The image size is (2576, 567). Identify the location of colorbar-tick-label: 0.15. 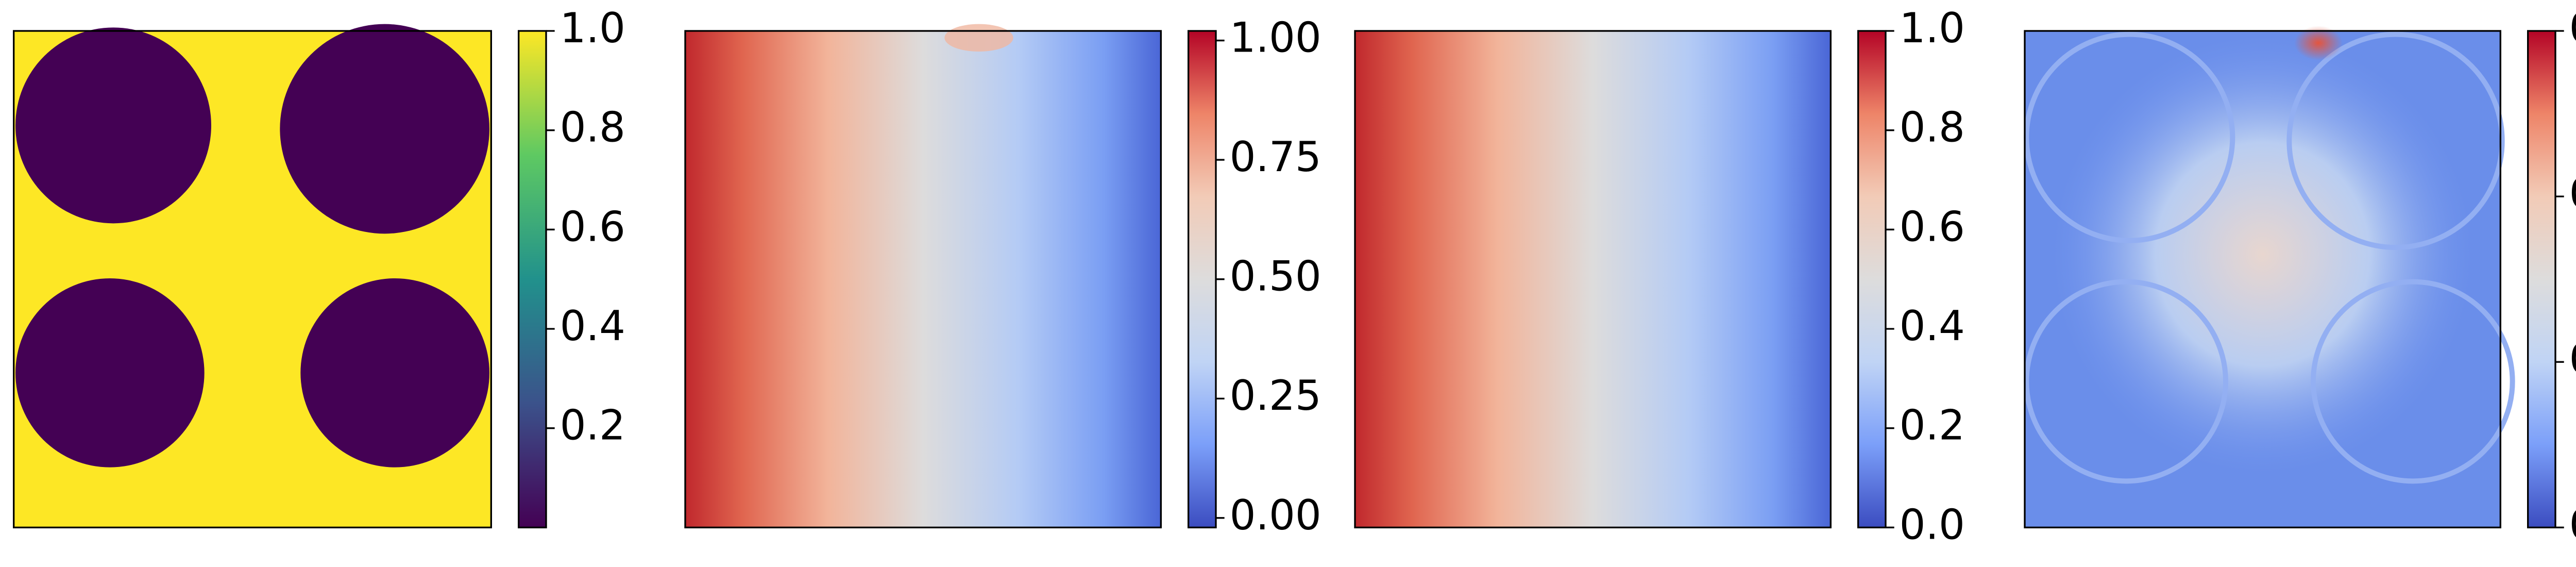
(2572, 28).